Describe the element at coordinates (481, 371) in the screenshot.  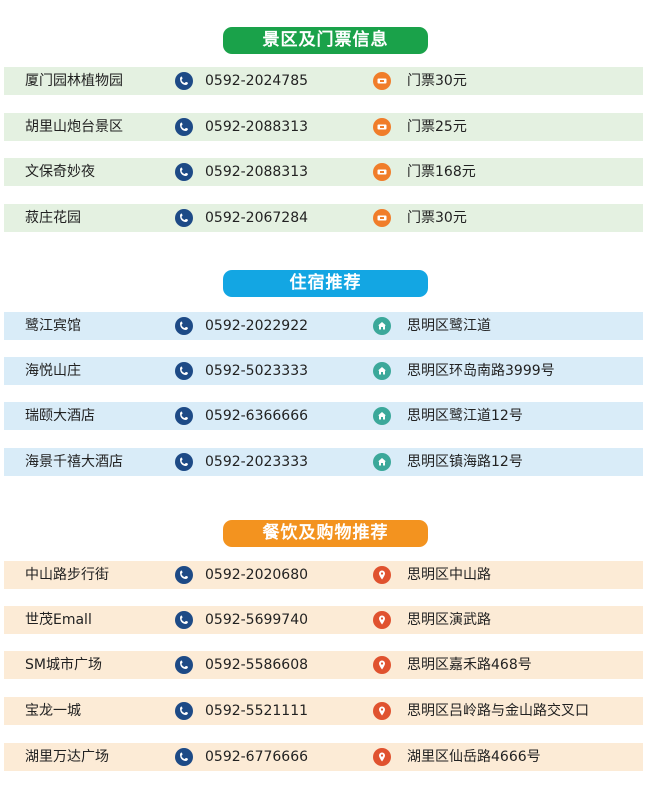
I see `place-info: 思明区环岛南路3999号` at that location.